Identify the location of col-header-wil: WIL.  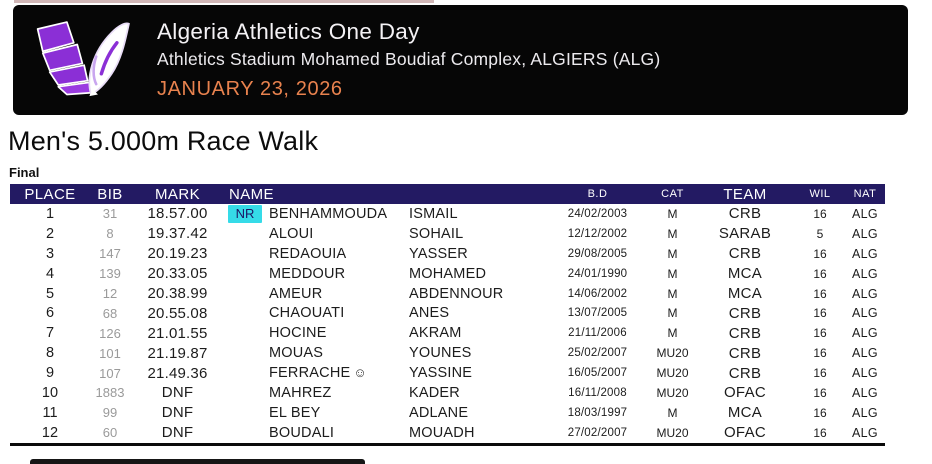
(820, 194).